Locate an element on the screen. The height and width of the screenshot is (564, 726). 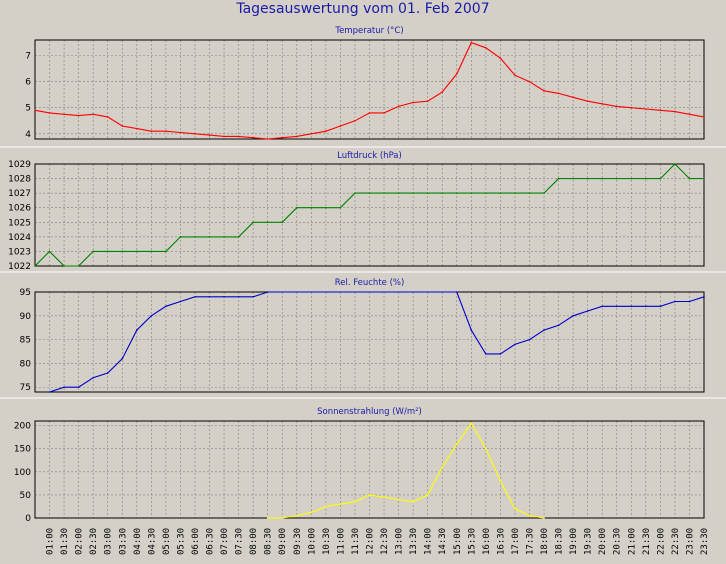
y-tick-label: 1026 is located at coordinates (19, 209).